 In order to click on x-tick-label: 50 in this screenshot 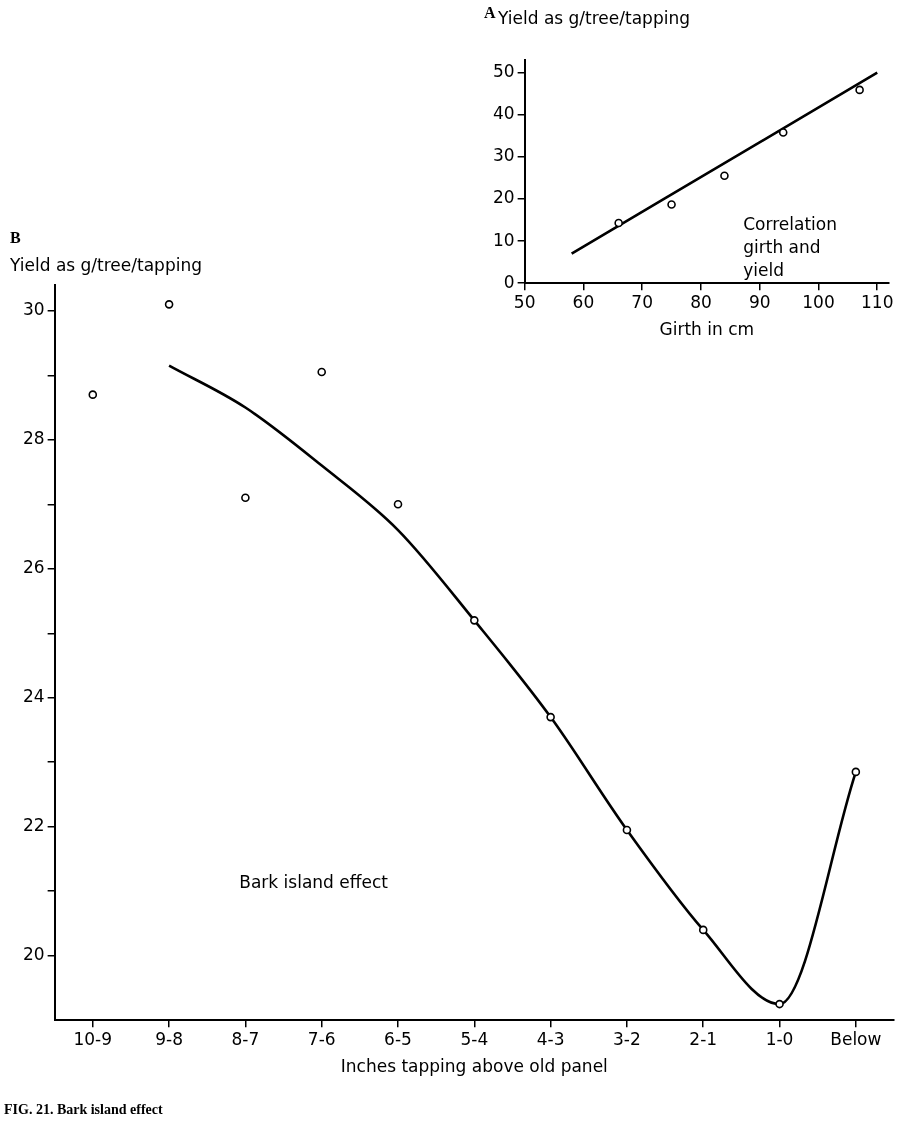, I will do `click(524, 301)`.